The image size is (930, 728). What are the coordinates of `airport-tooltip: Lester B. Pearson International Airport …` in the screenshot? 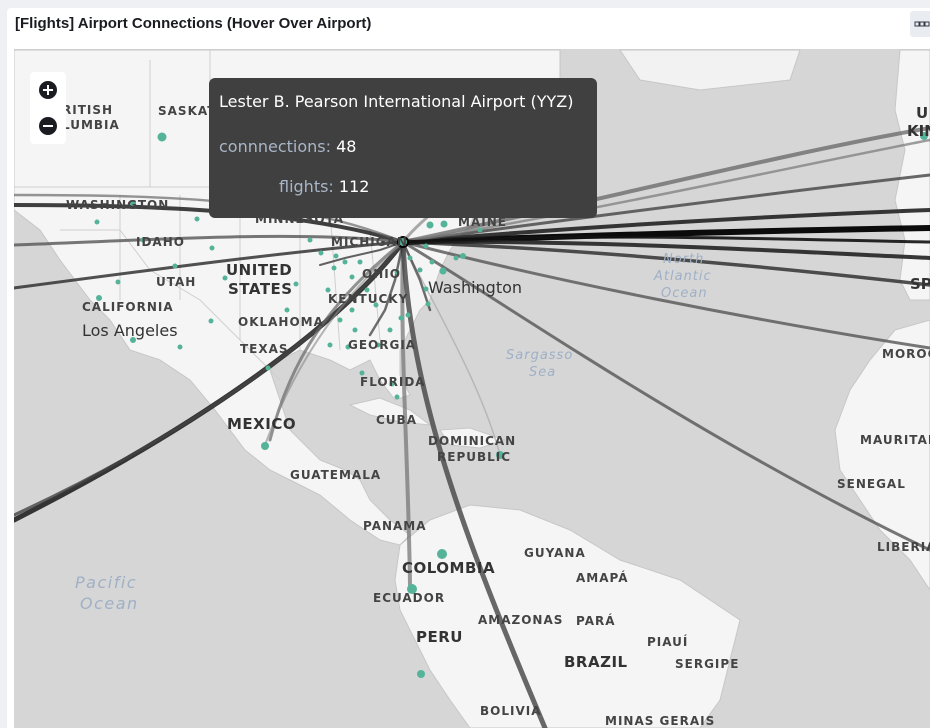 It's located at (403, 148).